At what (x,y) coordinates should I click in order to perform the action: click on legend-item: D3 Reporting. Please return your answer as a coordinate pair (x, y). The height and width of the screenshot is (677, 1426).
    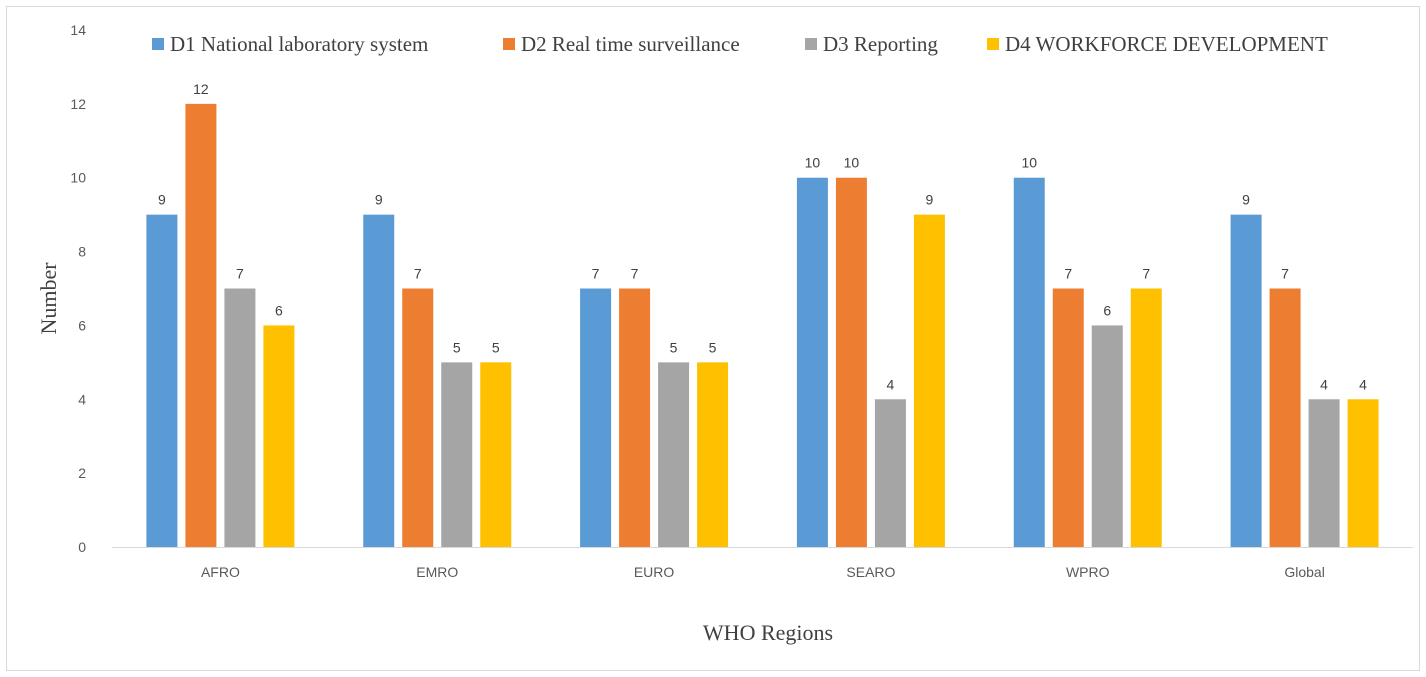
    Looking at the image, I should click on (871, 44).